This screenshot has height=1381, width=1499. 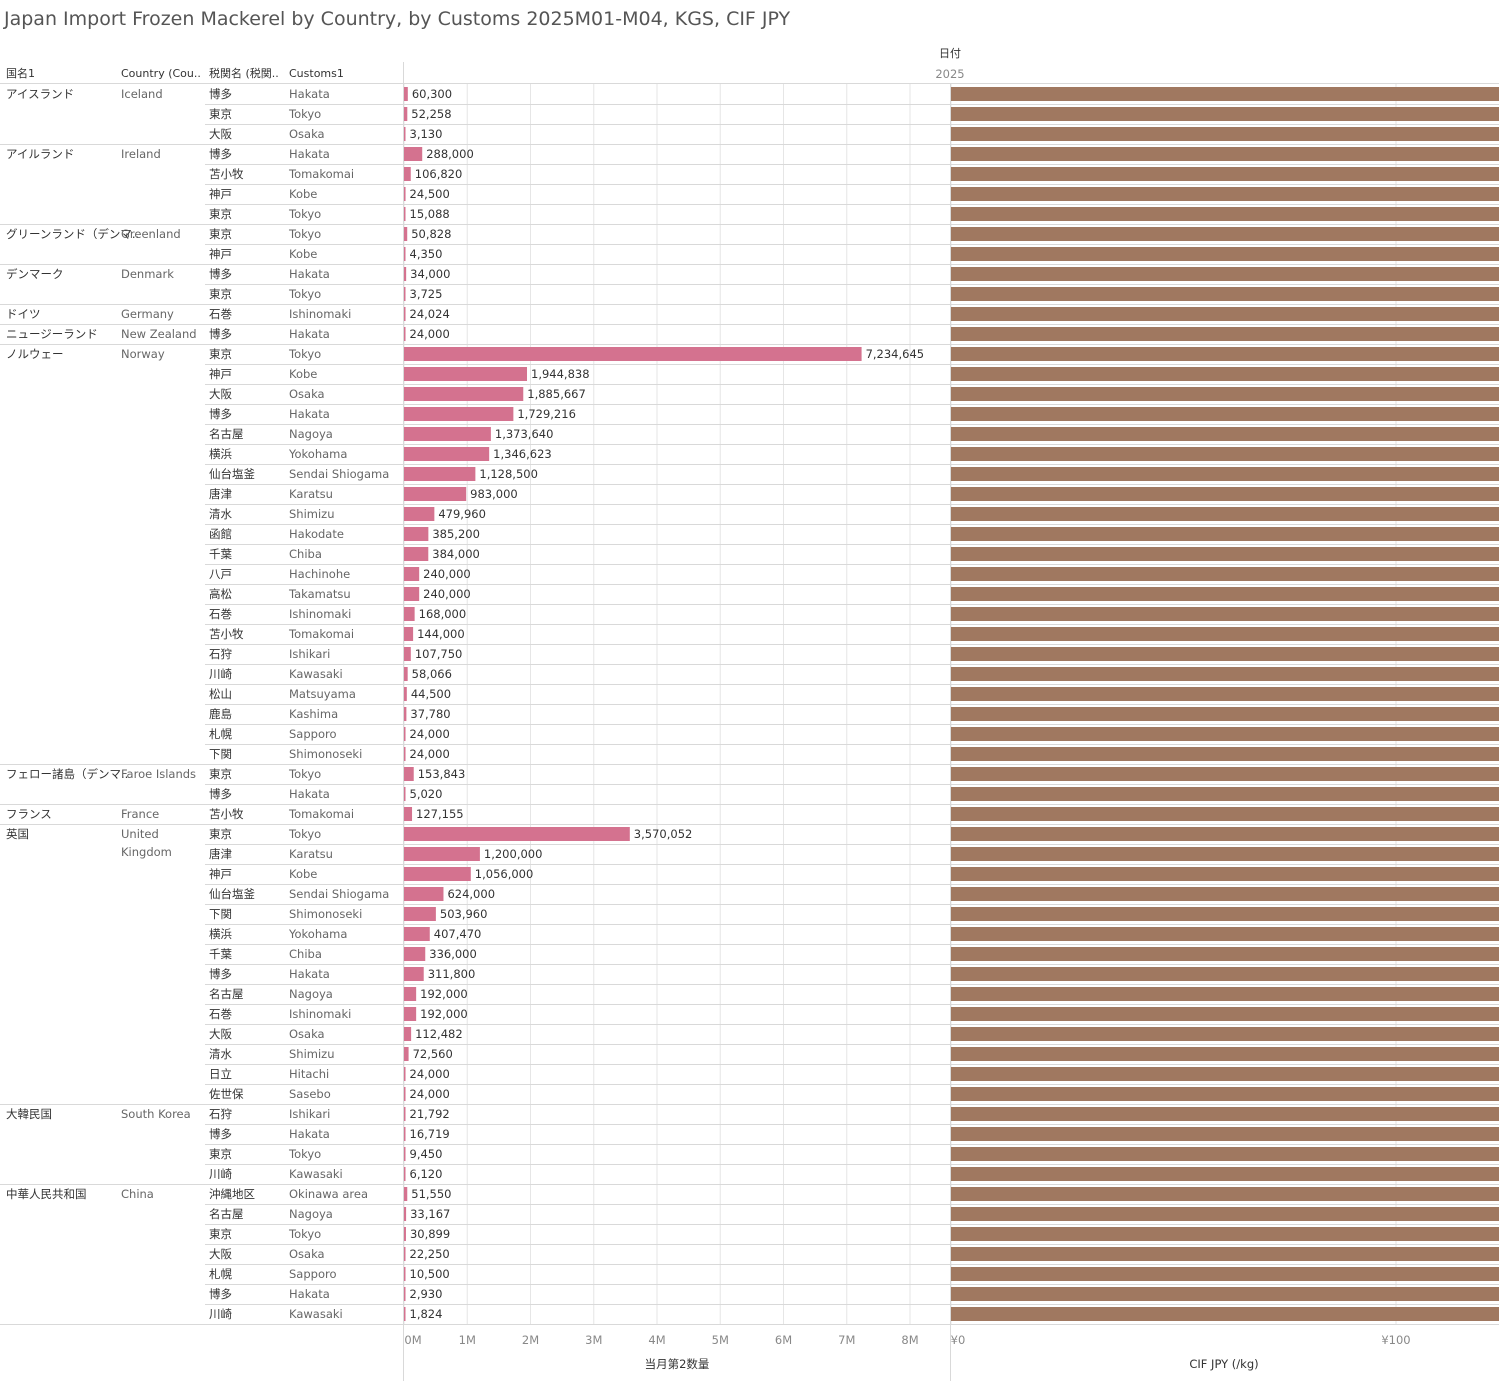 What do you see at coordinates (40, 154) in the screenshot?
I see `country-jp-label: アイルランド` at bounding box center [40, 154].